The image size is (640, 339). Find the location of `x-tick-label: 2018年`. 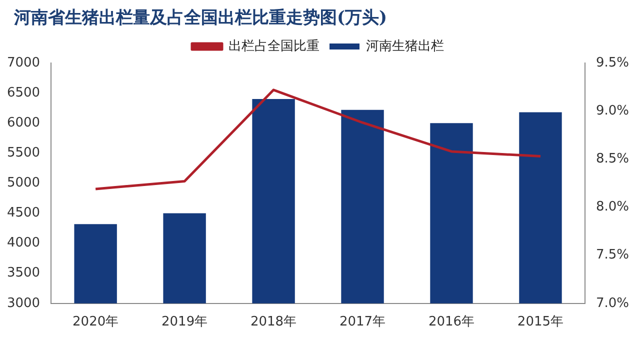

x-tick-label: 2018年 is located at coordinates (273, 322).